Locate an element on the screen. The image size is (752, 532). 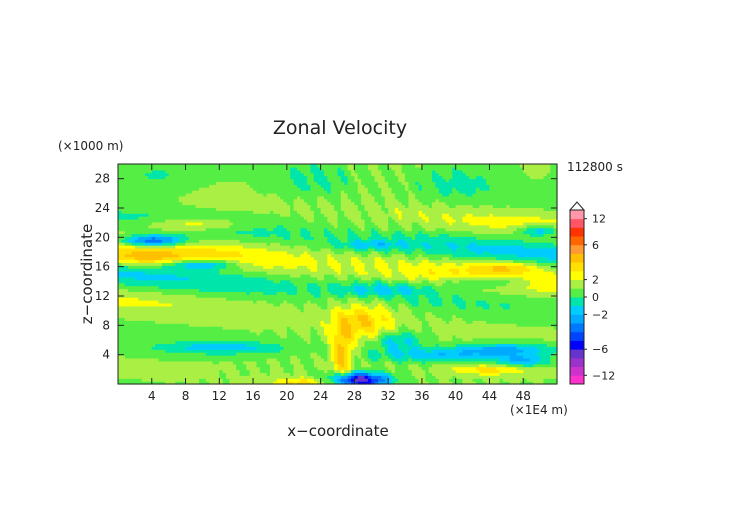
time-label: 112800 s is located at coordinates (595, 167).